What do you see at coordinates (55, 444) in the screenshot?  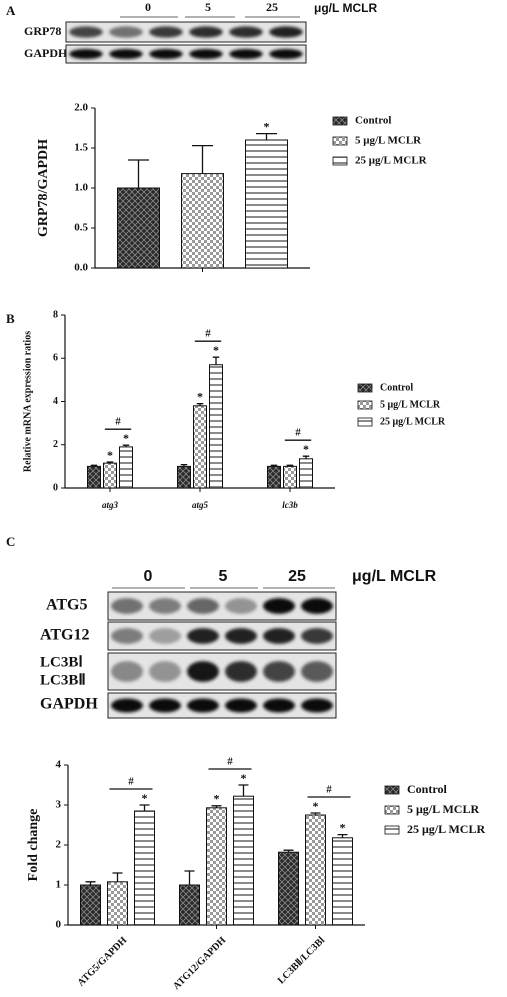 I see `y-tick-label: 2` at bounding box center [55, 444].